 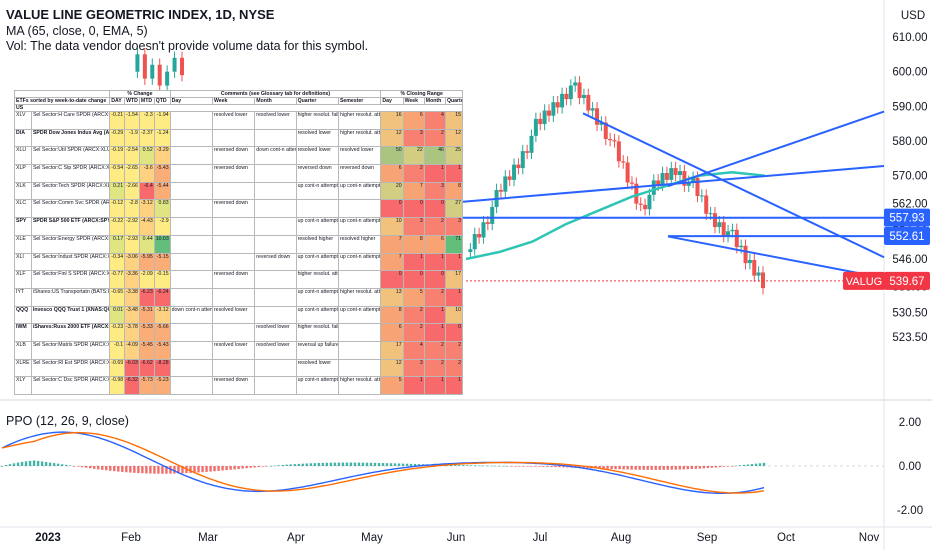 I want to click on symbol-tag, so click(x=864, y=280).